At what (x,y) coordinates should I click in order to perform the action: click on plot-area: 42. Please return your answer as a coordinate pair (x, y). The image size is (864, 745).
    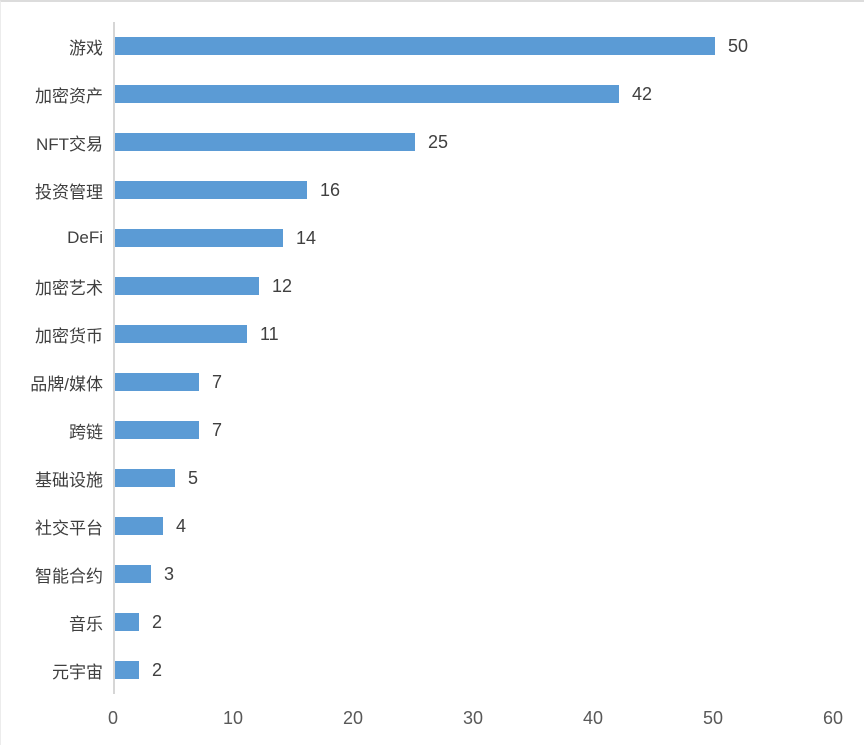
    Looking at the image, I should click on (488, 94).